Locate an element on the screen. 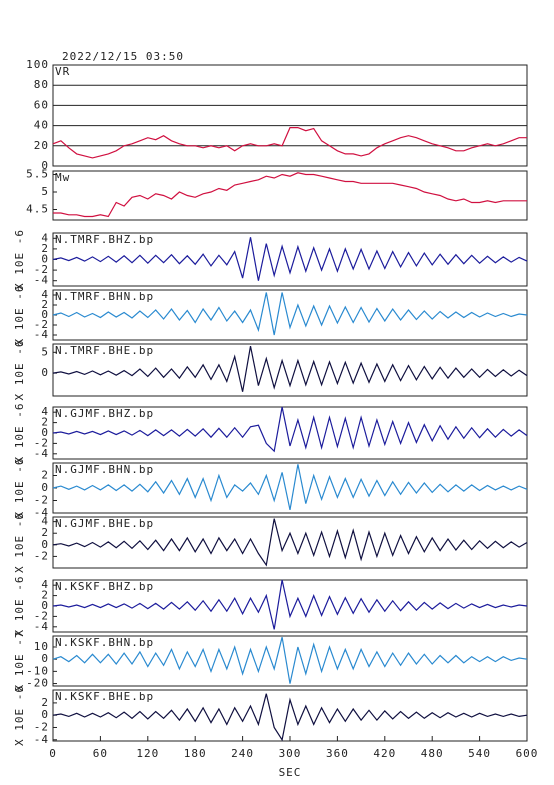 This screenshot has height=785, width=554. y-tick-label: 20 is located at coordinates (41, 145).